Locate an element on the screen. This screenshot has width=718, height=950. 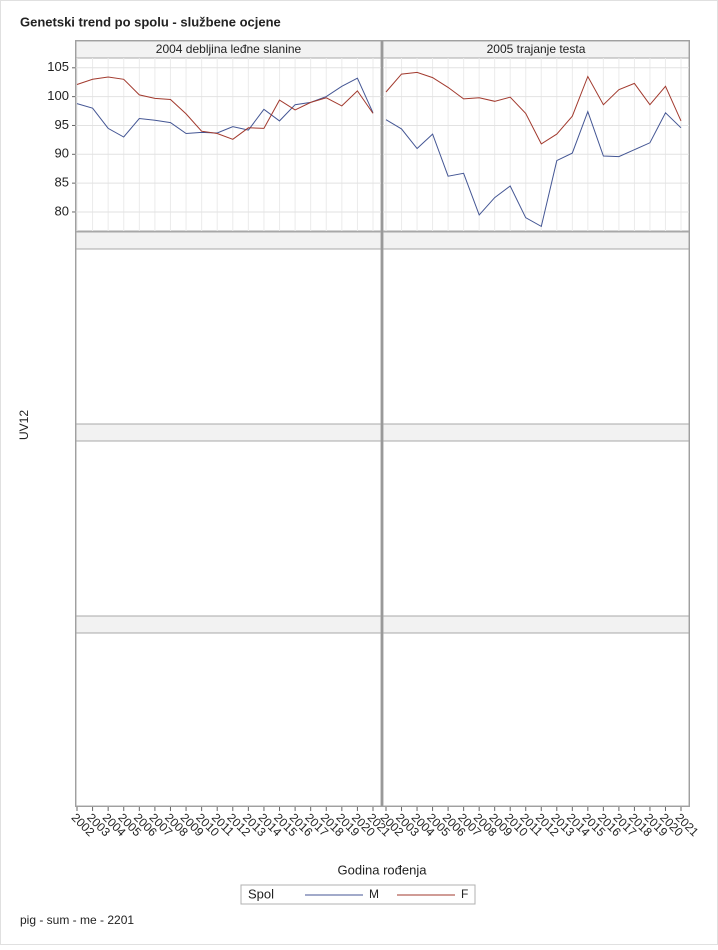
y-tick-label: 95 is located at coordinates (62, 124).